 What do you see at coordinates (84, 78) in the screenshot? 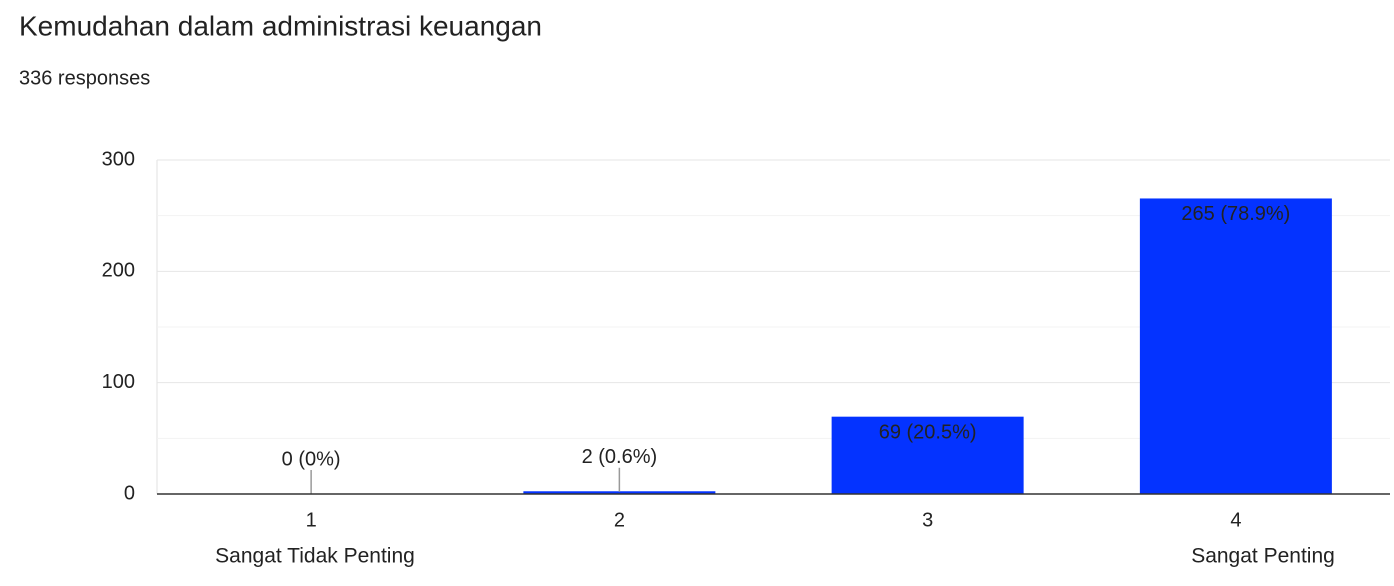
I see `chart-subtitle: 336 responses` at bounding box center [84, 78].